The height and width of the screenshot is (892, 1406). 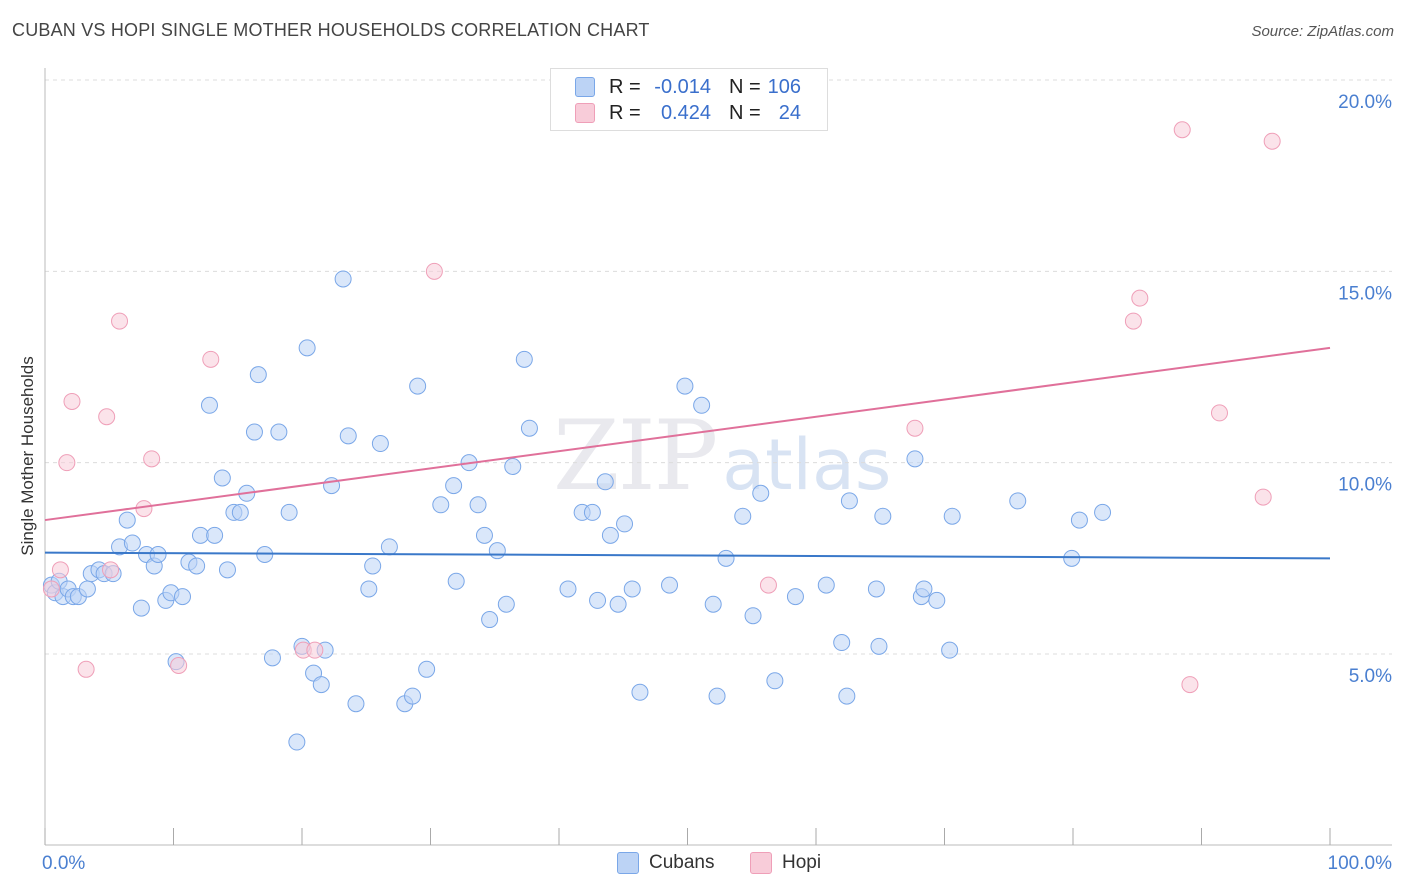 I want to click on legend-n-value: 24, so click(x=789, y=112).